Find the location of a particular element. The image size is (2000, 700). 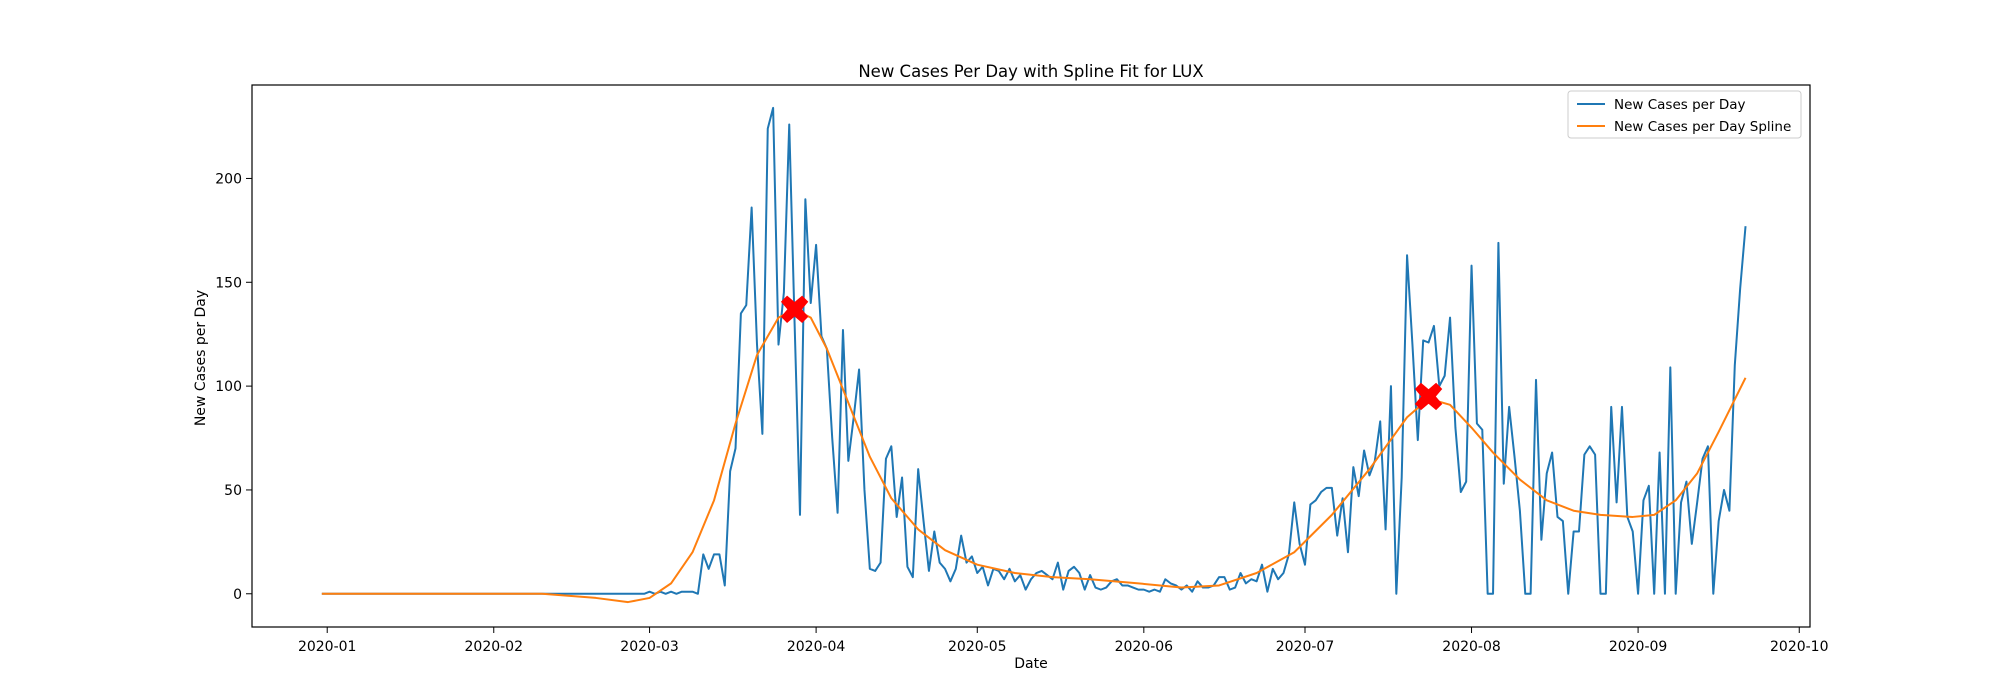

x-tick-label: 2020-10 is located at coordinates (1799, 647).